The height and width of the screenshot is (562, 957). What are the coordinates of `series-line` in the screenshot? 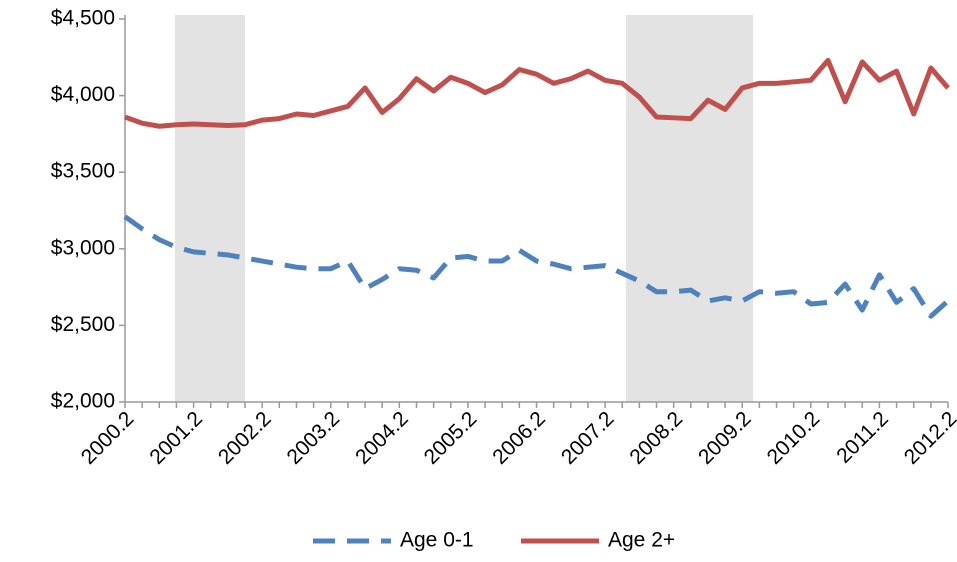 It's located at (537, 93).